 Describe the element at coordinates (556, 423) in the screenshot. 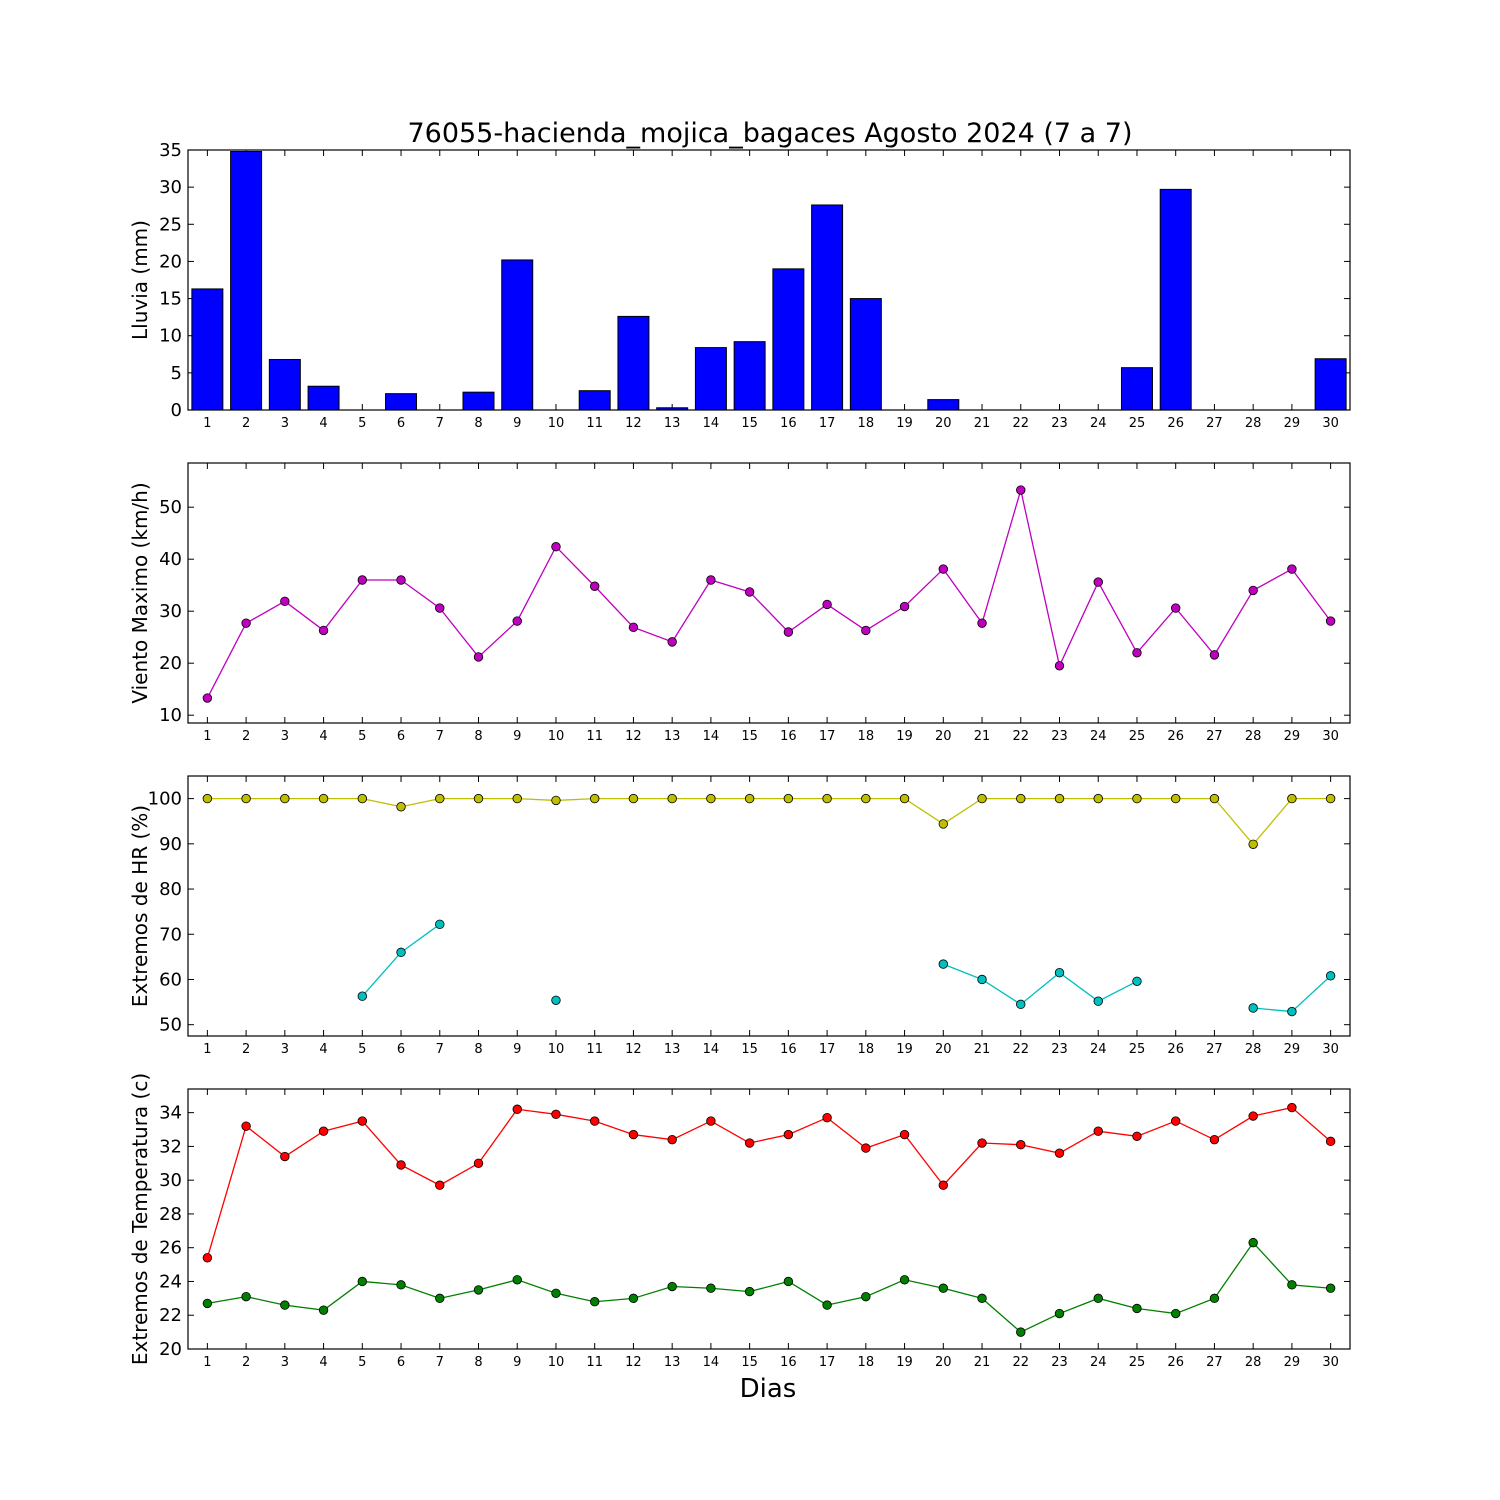

I see `x-tick-label: 10` at that location.